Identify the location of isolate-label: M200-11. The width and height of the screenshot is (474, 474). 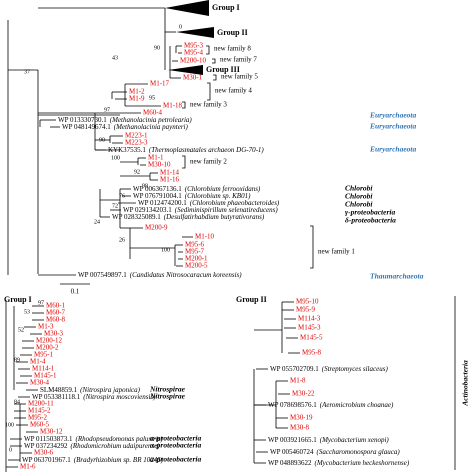
(41, 404).